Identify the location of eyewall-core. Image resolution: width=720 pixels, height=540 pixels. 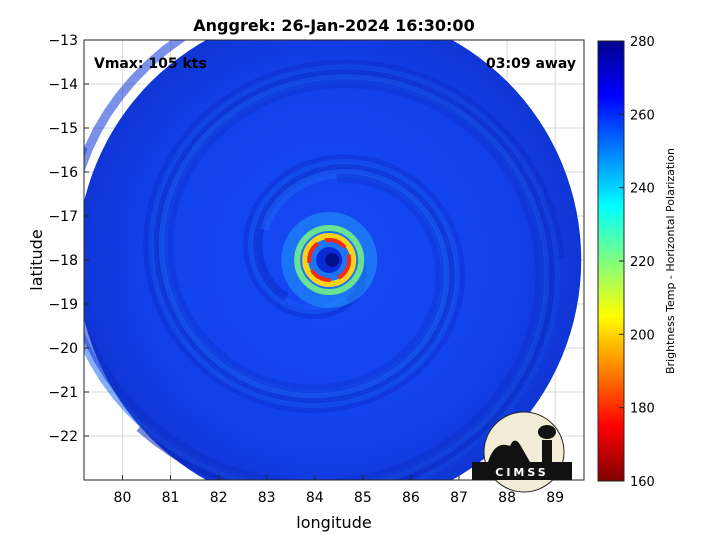
(329, 260).